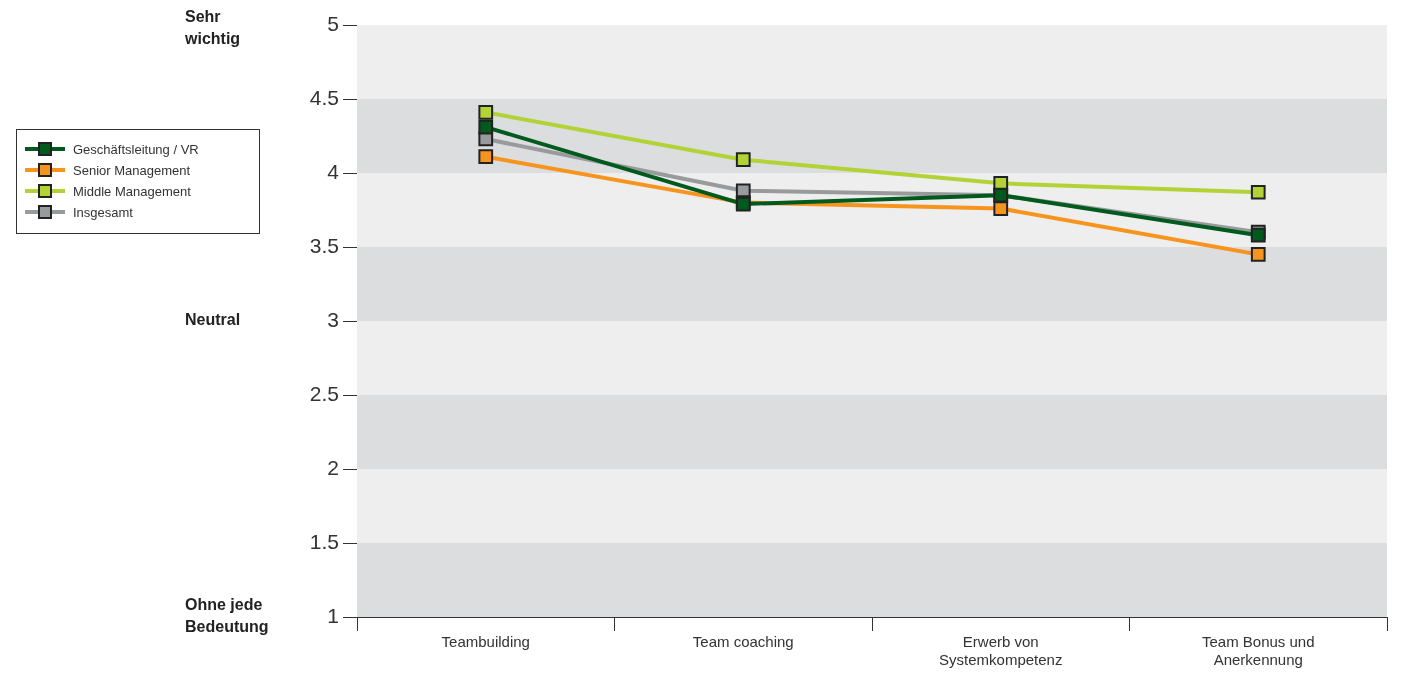  What do you see at coordinates (324, 541) in the screenshot?
I see `y-tick-label: 1.5` at bounding box center [324, 541].